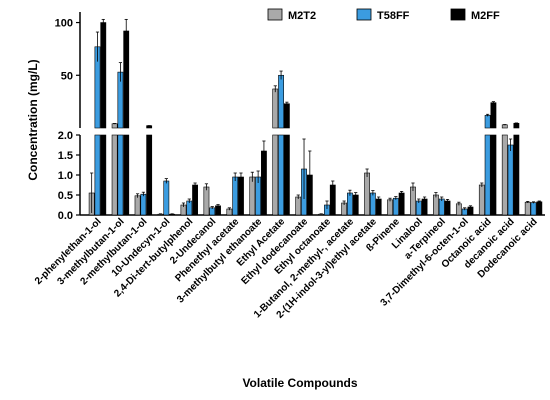 Image resolution: width=550 pixels, height=400 pixels. I want to click on y-tick-label: 0.0, so click(65, 216).